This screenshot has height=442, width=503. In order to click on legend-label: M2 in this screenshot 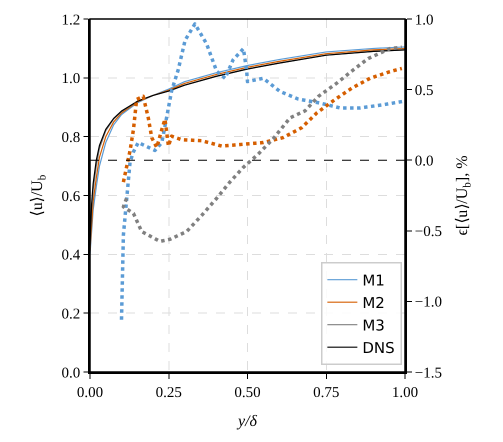, I will do `click(373, 303)`.